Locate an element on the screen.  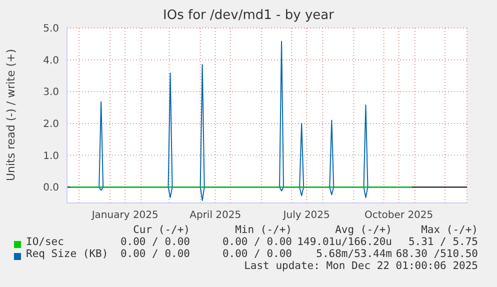
y-tick-label: 5.0 is located at coordinates (51, 29).